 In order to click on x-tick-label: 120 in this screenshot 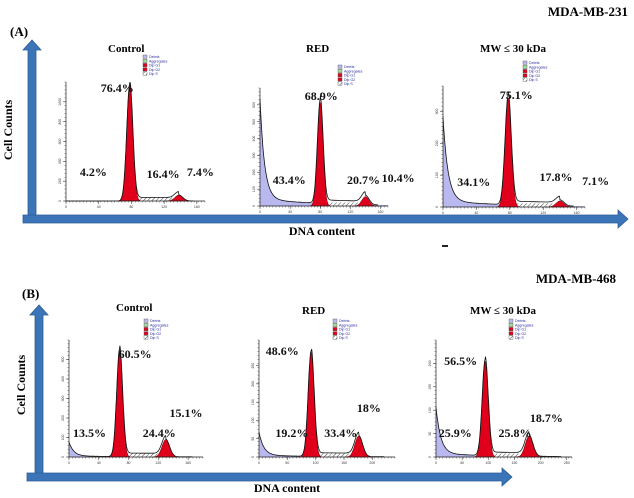, I will do `click(543, 213)`.